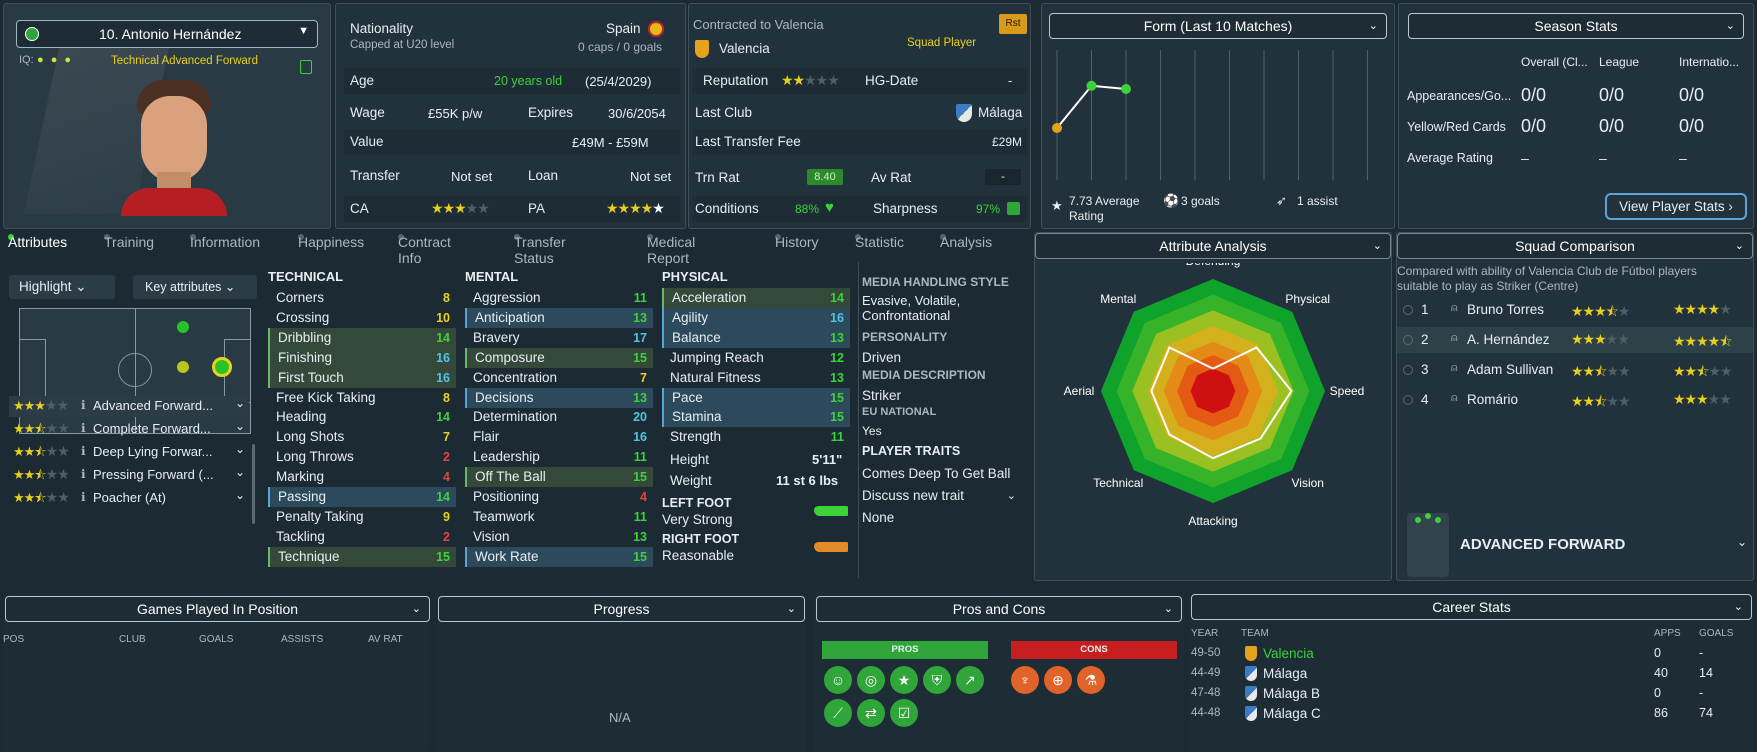 The image size is (1757, 752). Describe the element at coordinates (306, 67) in the screenshot. I see `clipboard-icon` at that location.